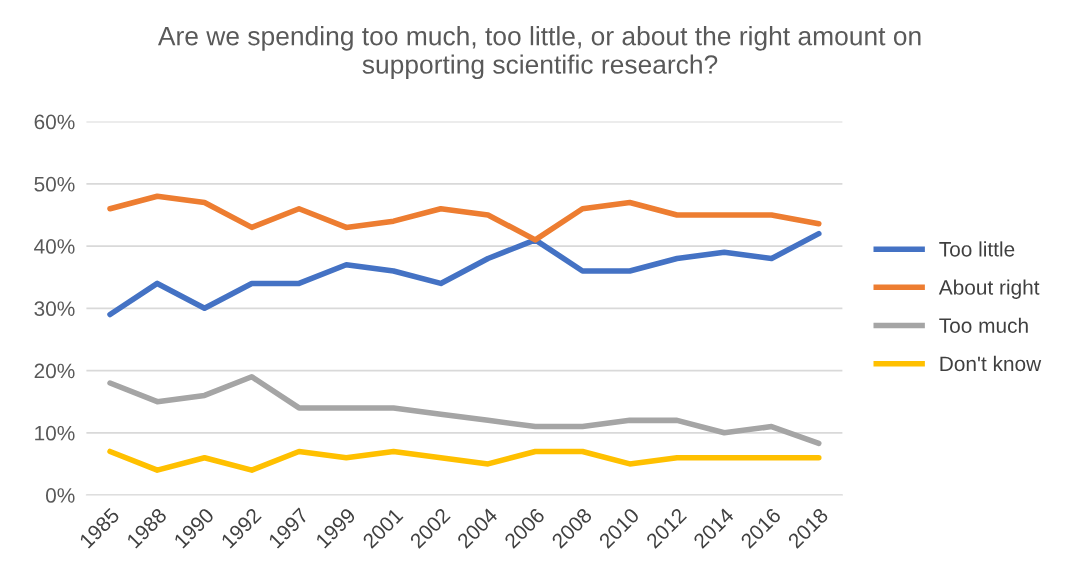  What do you see at coordinates (989, 289) in the screenshot?
I see `legend-label: About right` at bounding box center [989, 289].